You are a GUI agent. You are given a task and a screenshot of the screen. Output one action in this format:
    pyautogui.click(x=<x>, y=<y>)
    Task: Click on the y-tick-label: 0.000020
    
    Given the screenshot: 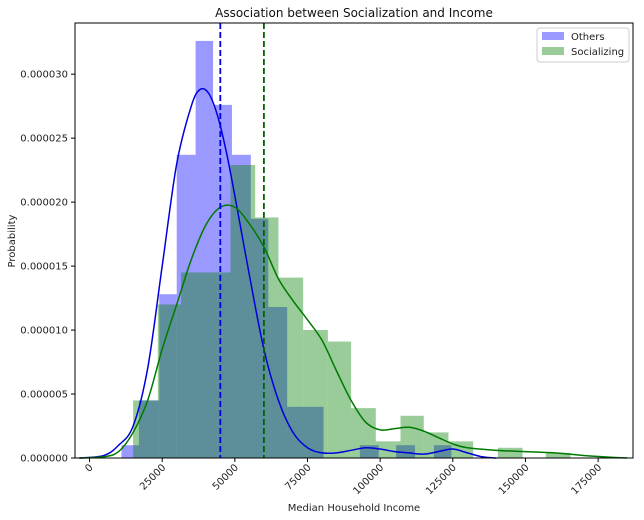 What is the action you would take?
    pyautogui.click(x=44, y=203)
    